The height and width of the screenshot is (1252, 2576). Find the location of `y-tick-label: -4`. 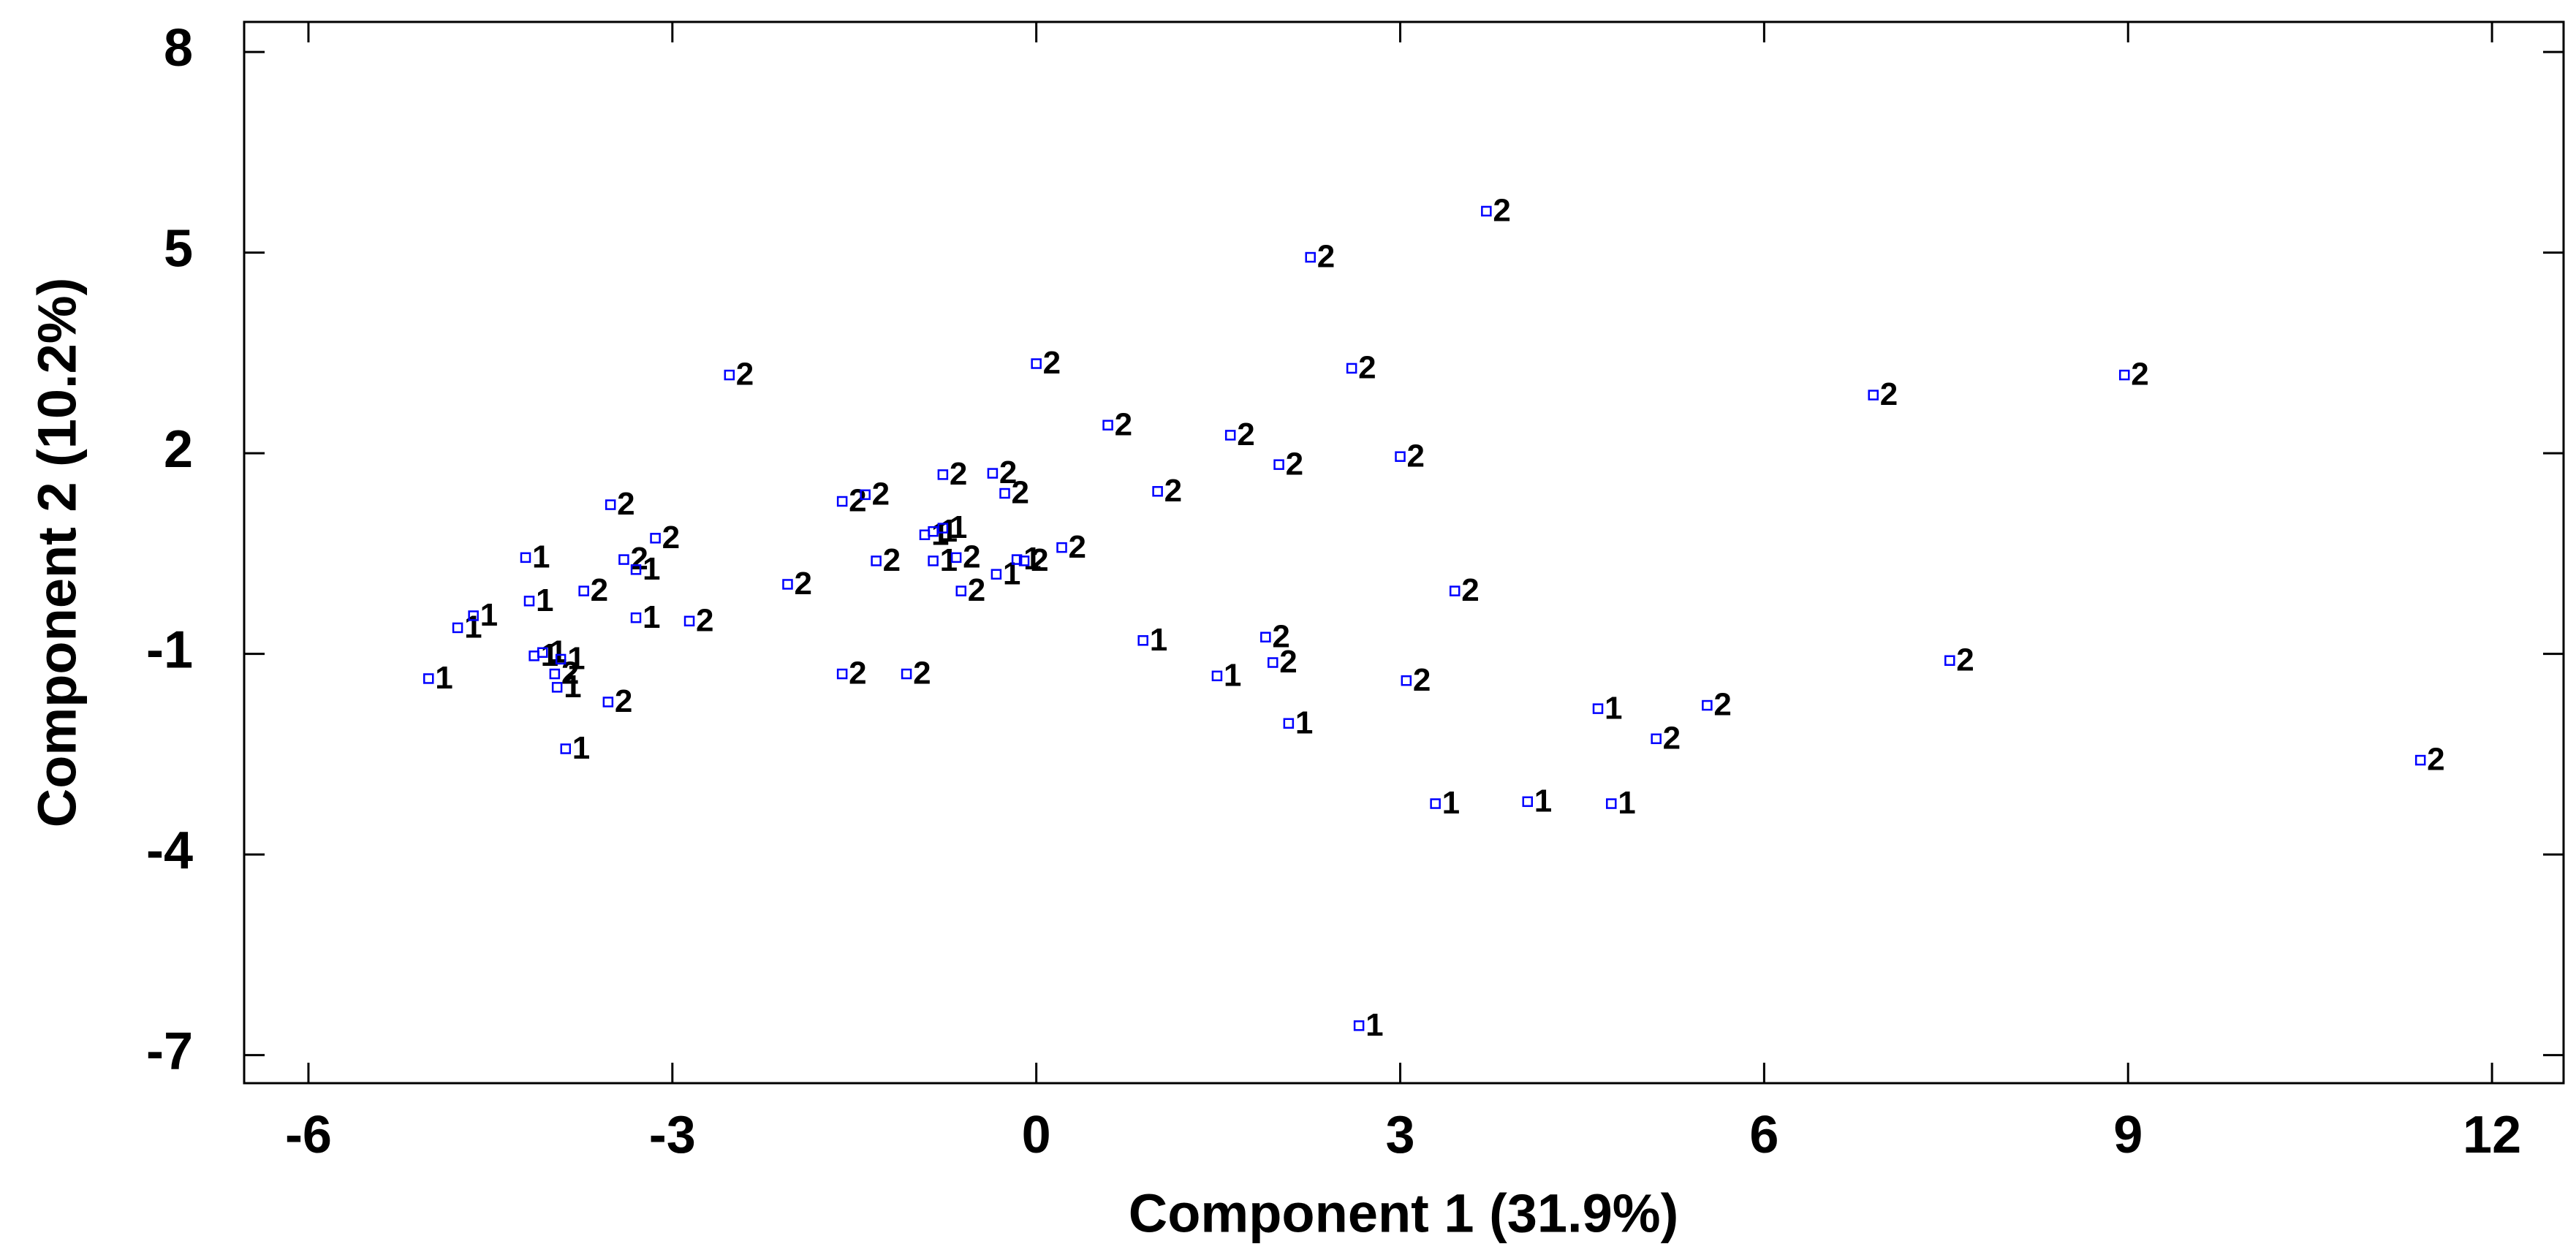

y-tick-label: -4 is located at coordinates (169, 851).